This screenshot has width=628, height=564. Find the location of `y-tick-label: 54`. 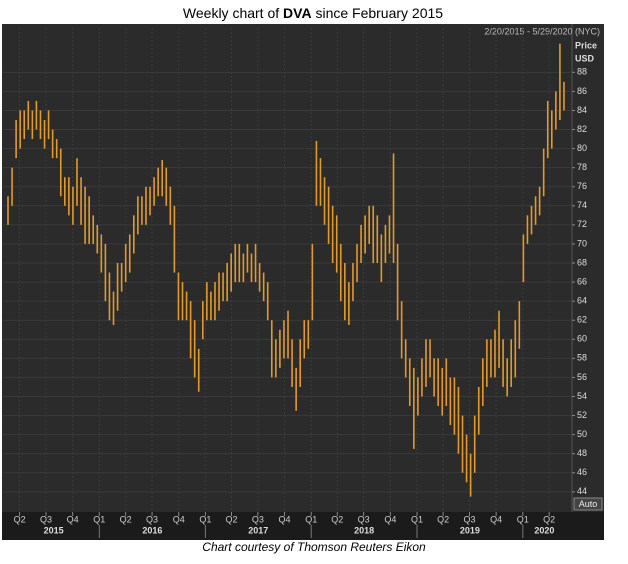

y-tick-label: 54 is located at coordinates (582, 396).